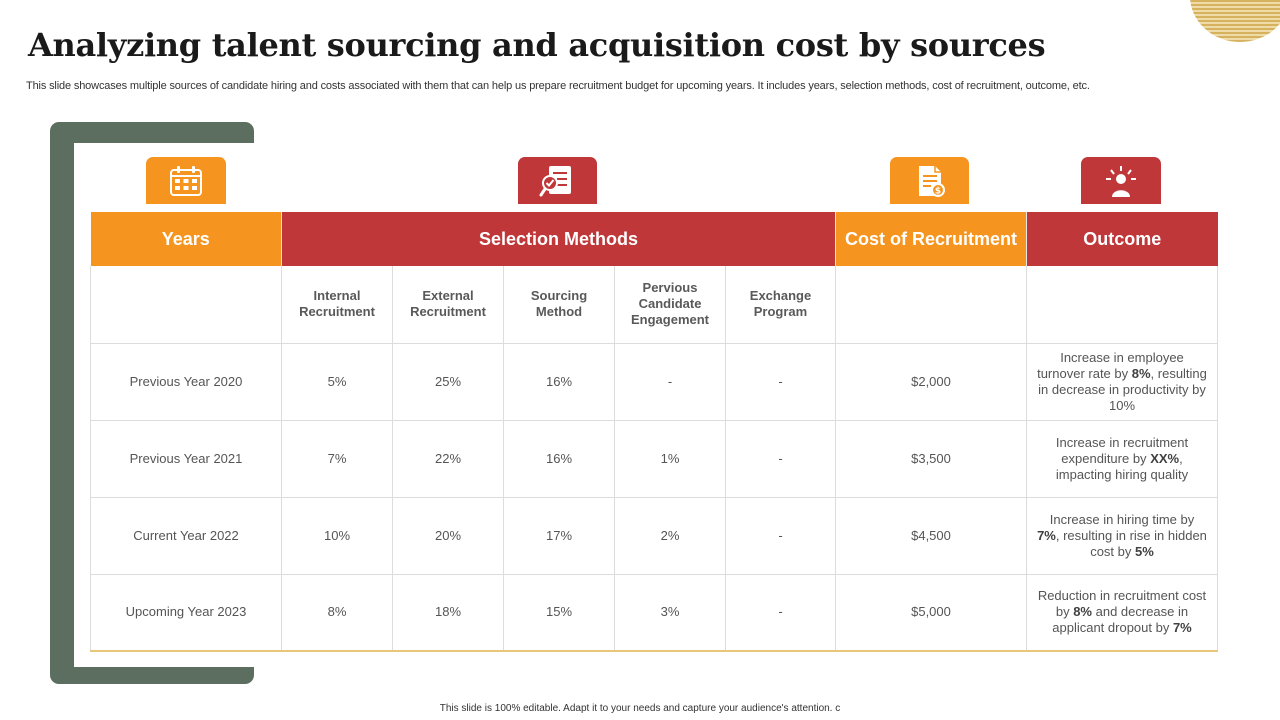 This screenshot has height=720, width=1280. Describe the element at coordinates (931, 613) in the screenshot. I see `cost-cell: $5,000` at that location.